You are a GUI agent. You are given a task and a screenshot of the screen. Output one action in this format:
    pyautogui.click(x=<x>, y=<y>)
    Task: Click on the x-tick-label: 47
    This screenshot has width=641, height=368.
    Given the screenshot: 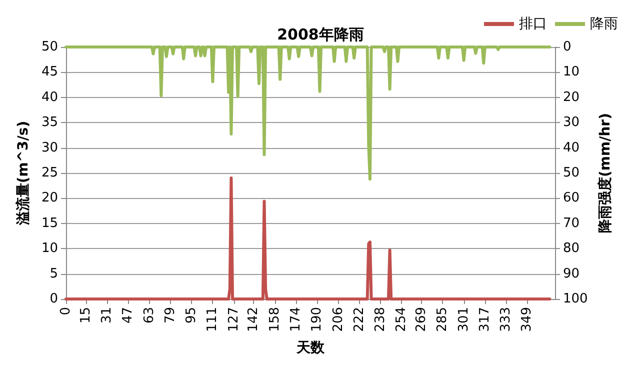 What is the action you would take?
    pyautogui.click(x=128, y=315)
    